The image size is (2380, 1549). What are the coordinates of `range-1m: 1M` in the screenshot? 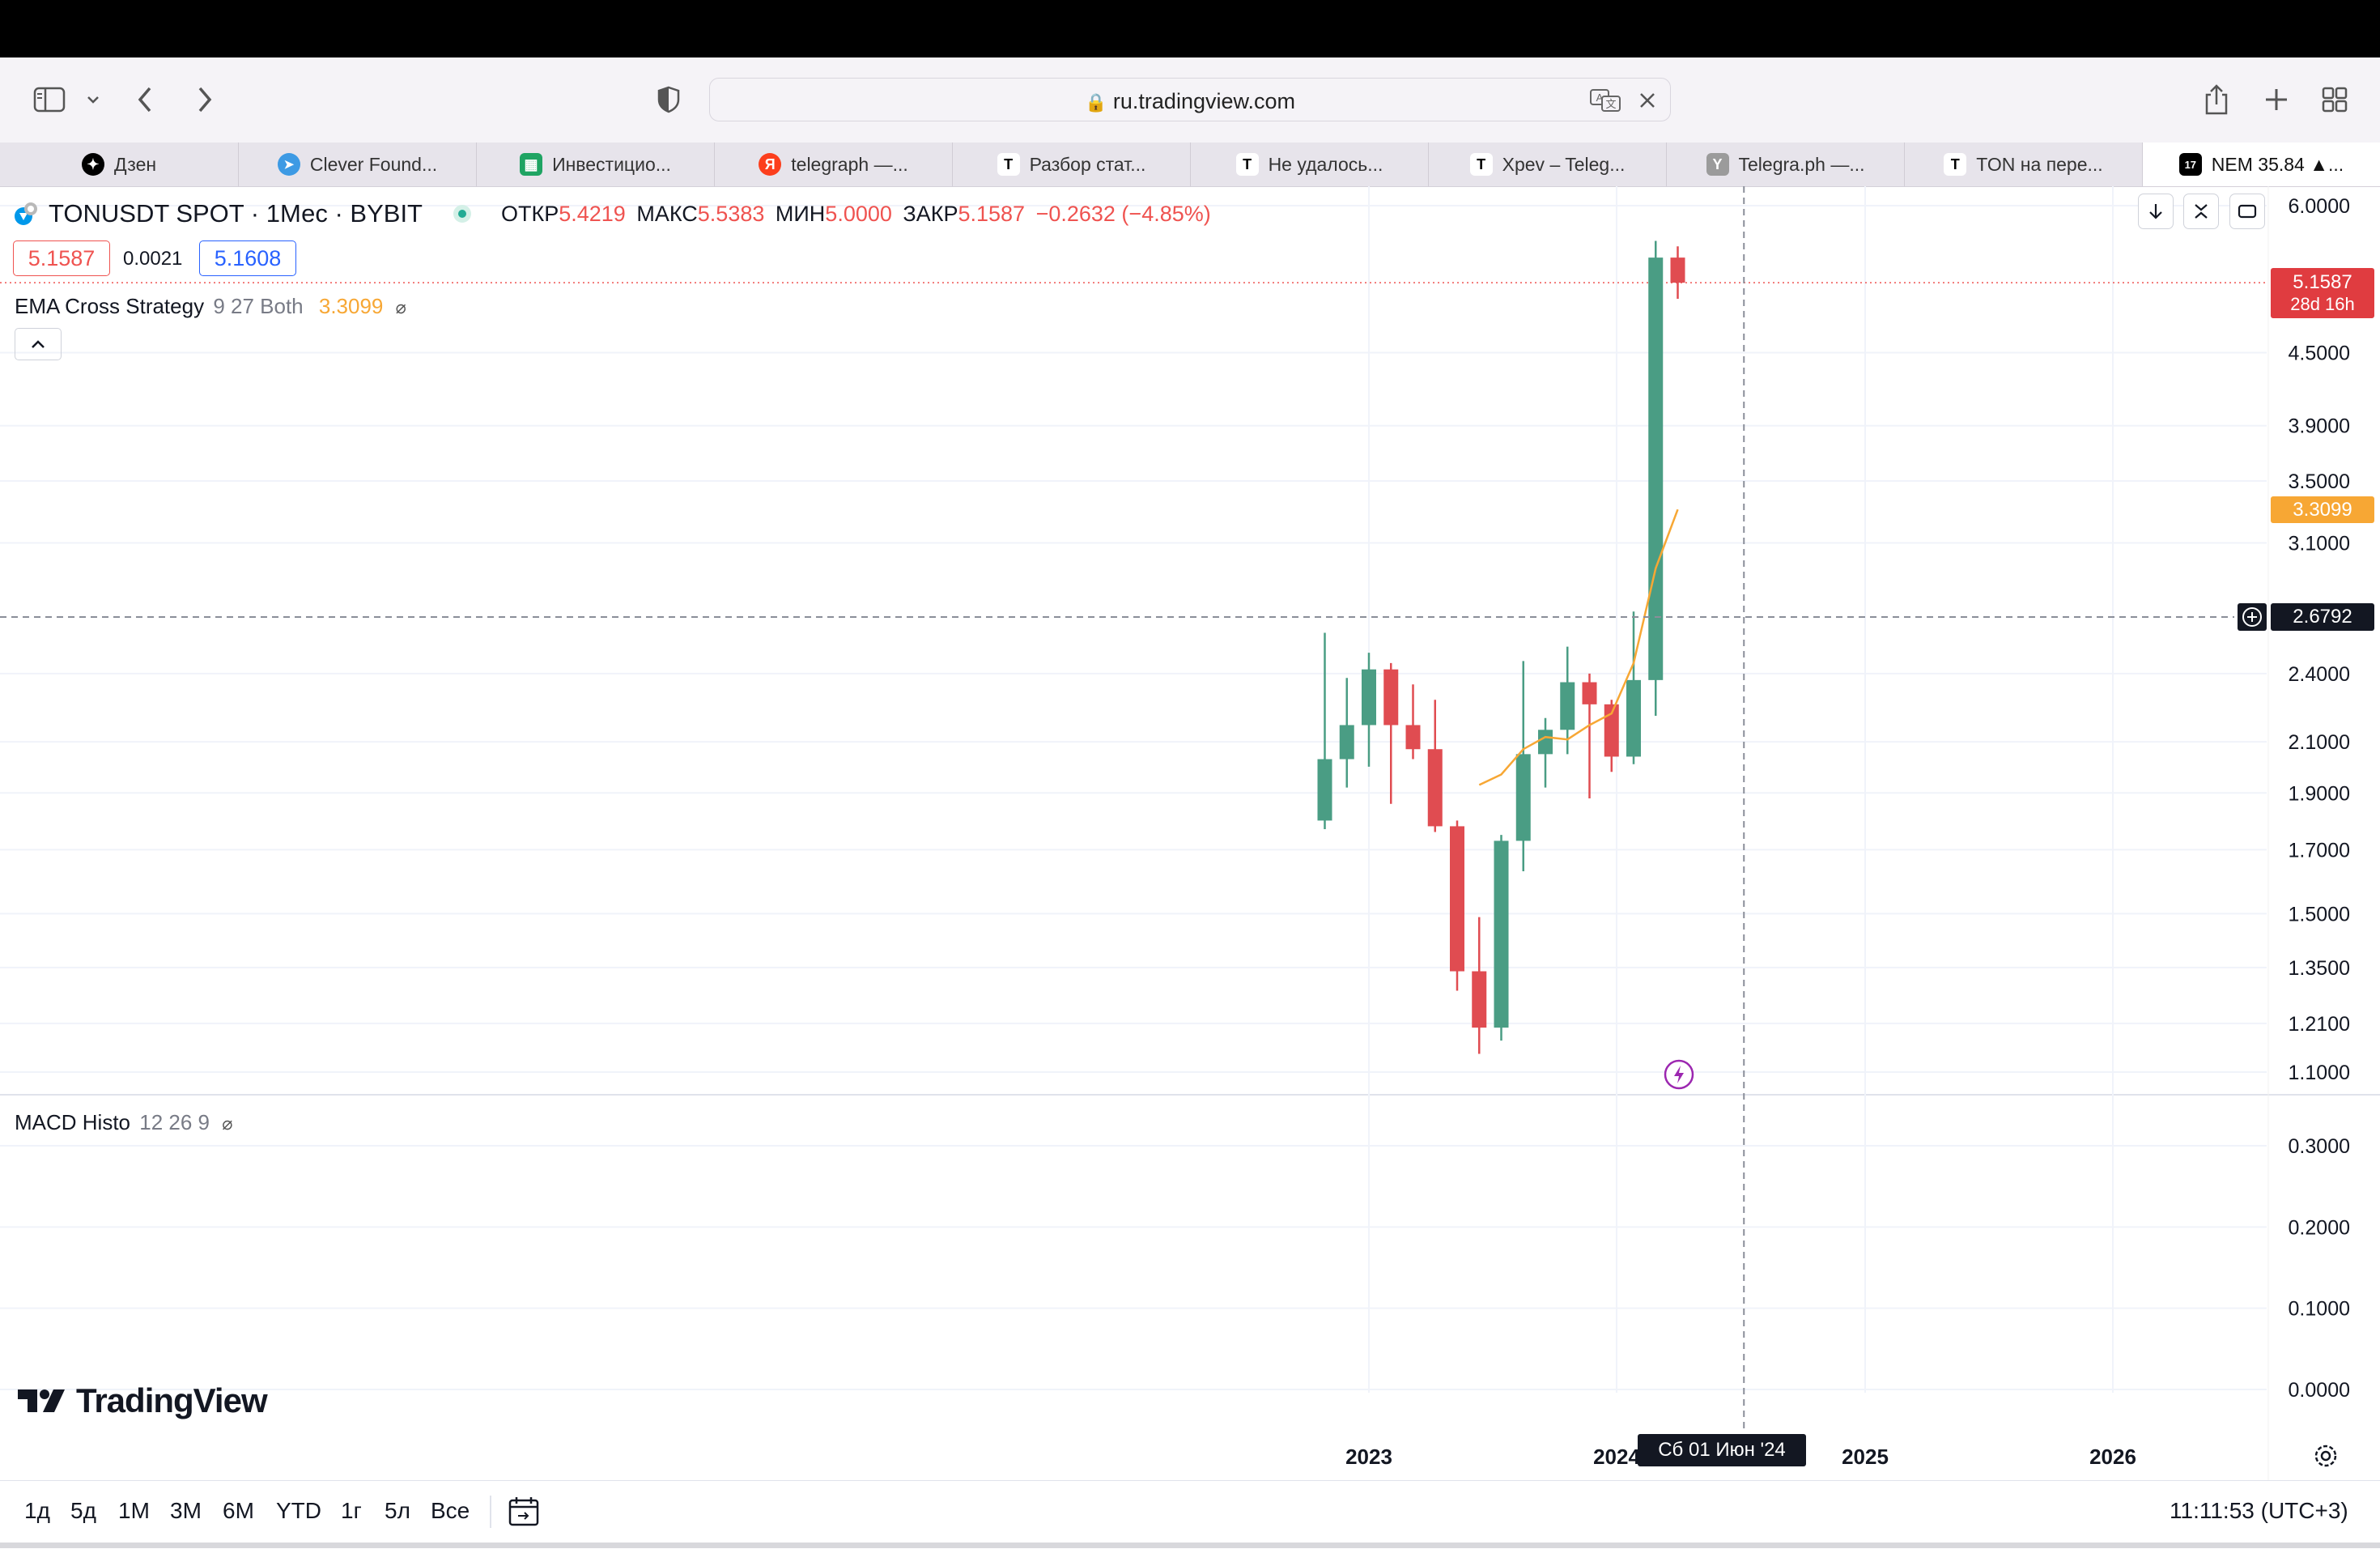 It's located at (134, 1511).